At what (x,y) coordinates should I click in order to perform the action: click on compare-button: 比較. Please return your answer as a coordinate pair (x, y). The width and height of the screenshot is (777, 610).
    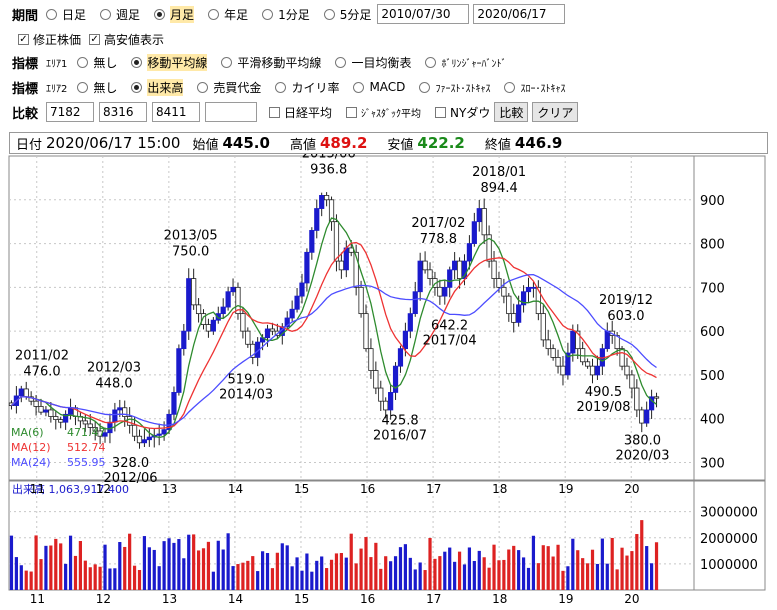
    Looking at the image, I should click on (511, 112).